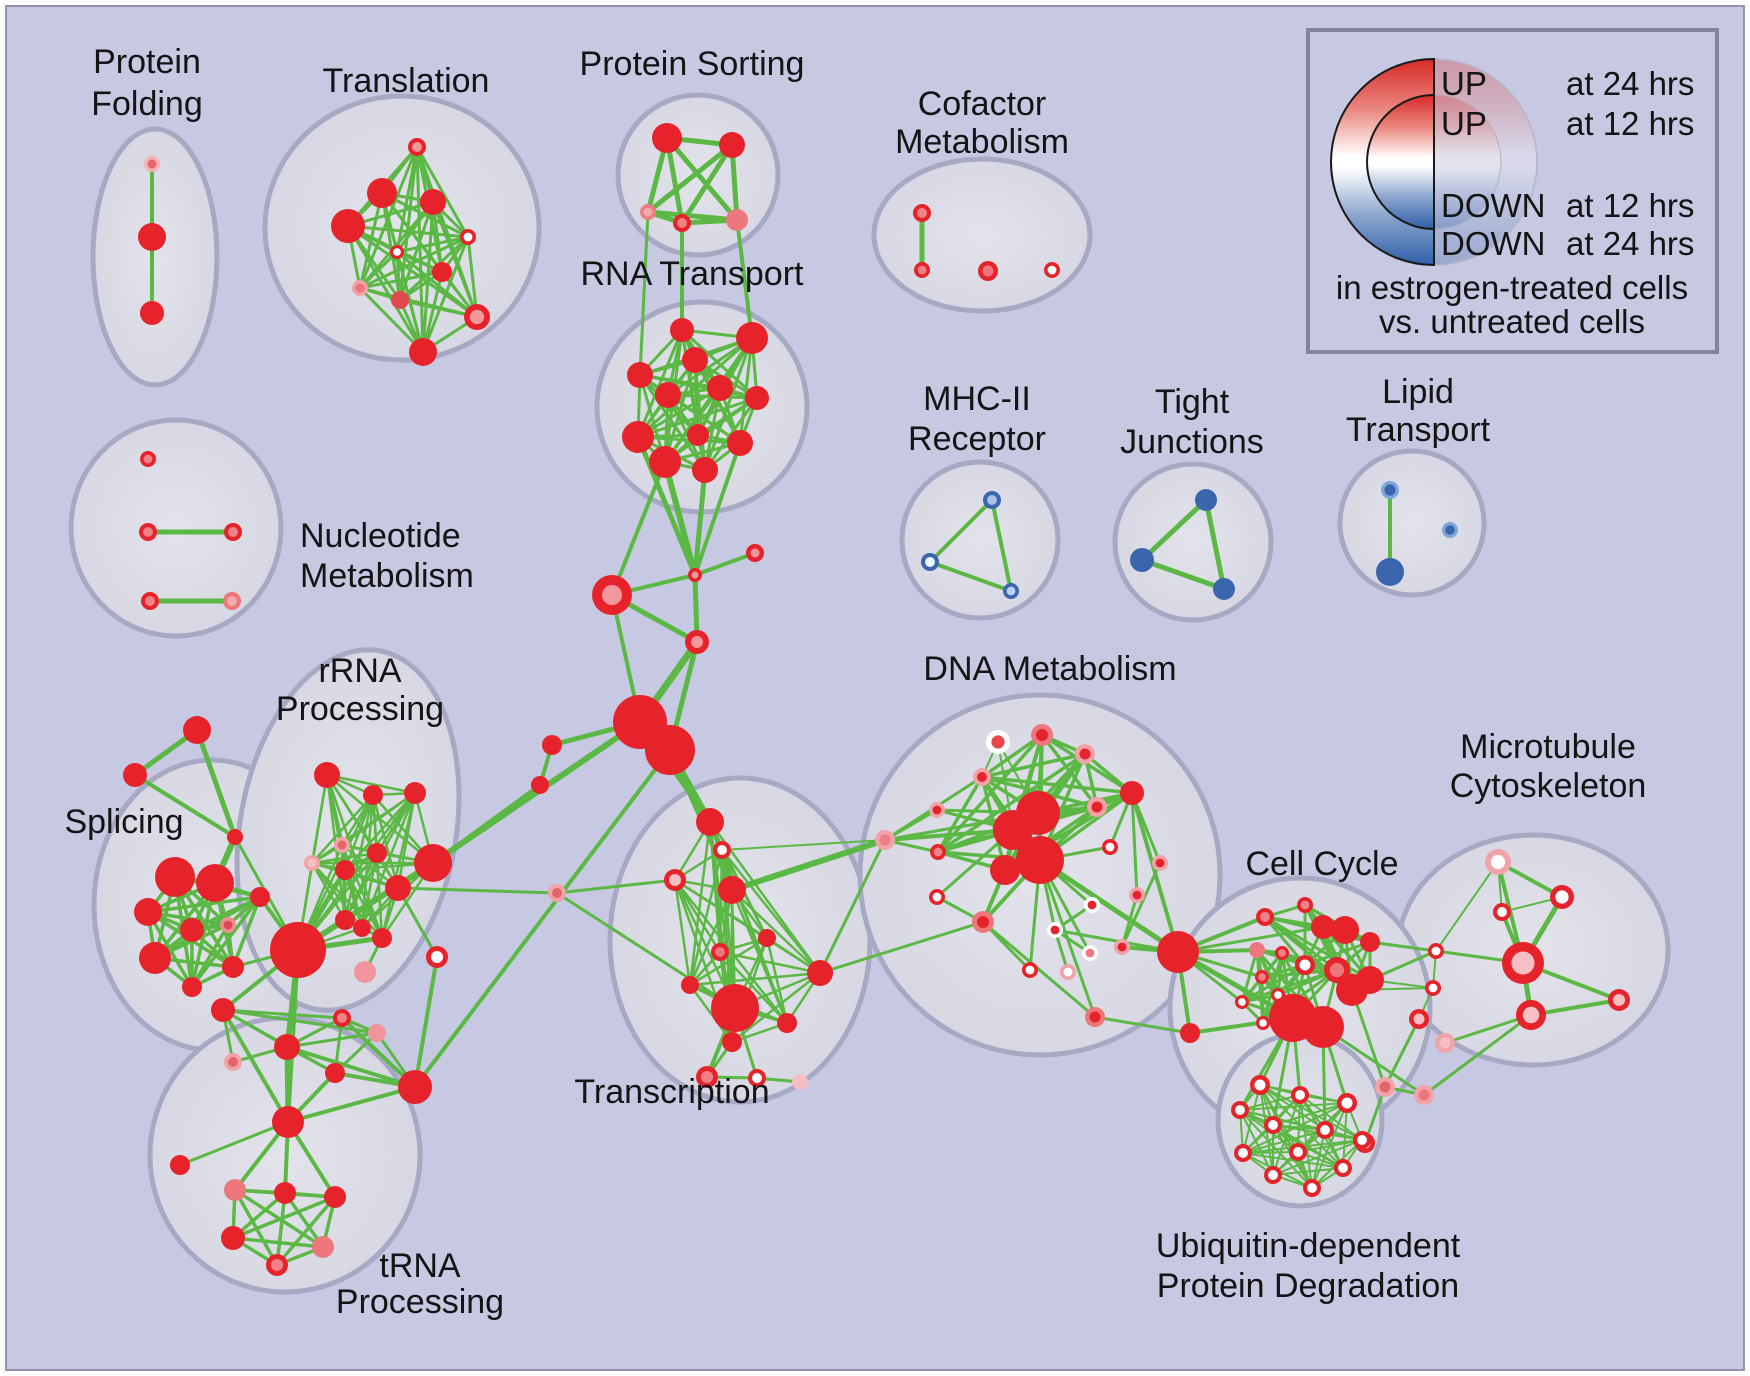 Image resolution: width=1750 pixels, height=1376 pixels. Describe the element at coordinates (180, 1165) in the screenshot. I see `node-trleft` at that location.